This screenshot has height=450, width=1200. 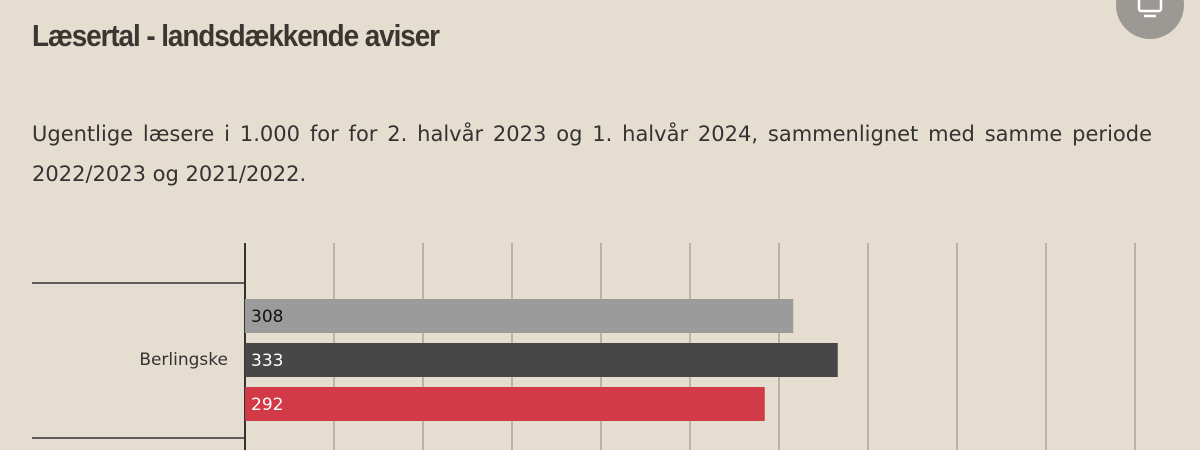 I want to click on data-label: 308, so click(x=267, y=317).